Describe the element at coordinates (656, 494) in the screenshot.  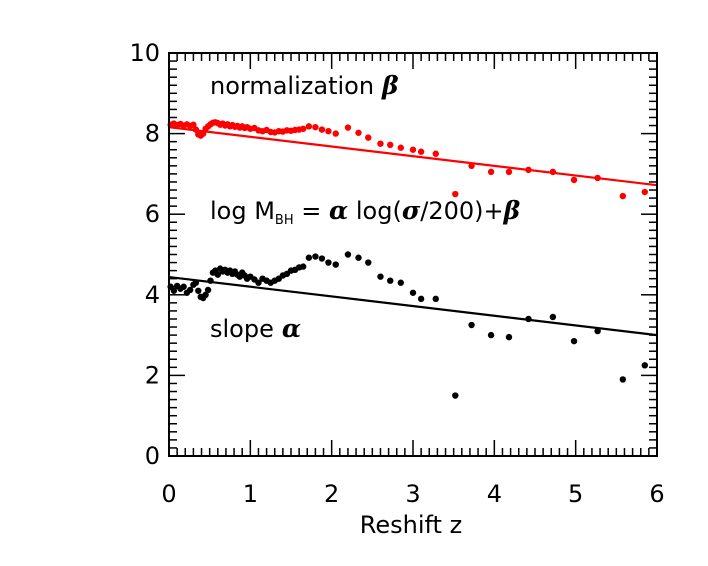
I see `x-tick-label: 6` at that location.